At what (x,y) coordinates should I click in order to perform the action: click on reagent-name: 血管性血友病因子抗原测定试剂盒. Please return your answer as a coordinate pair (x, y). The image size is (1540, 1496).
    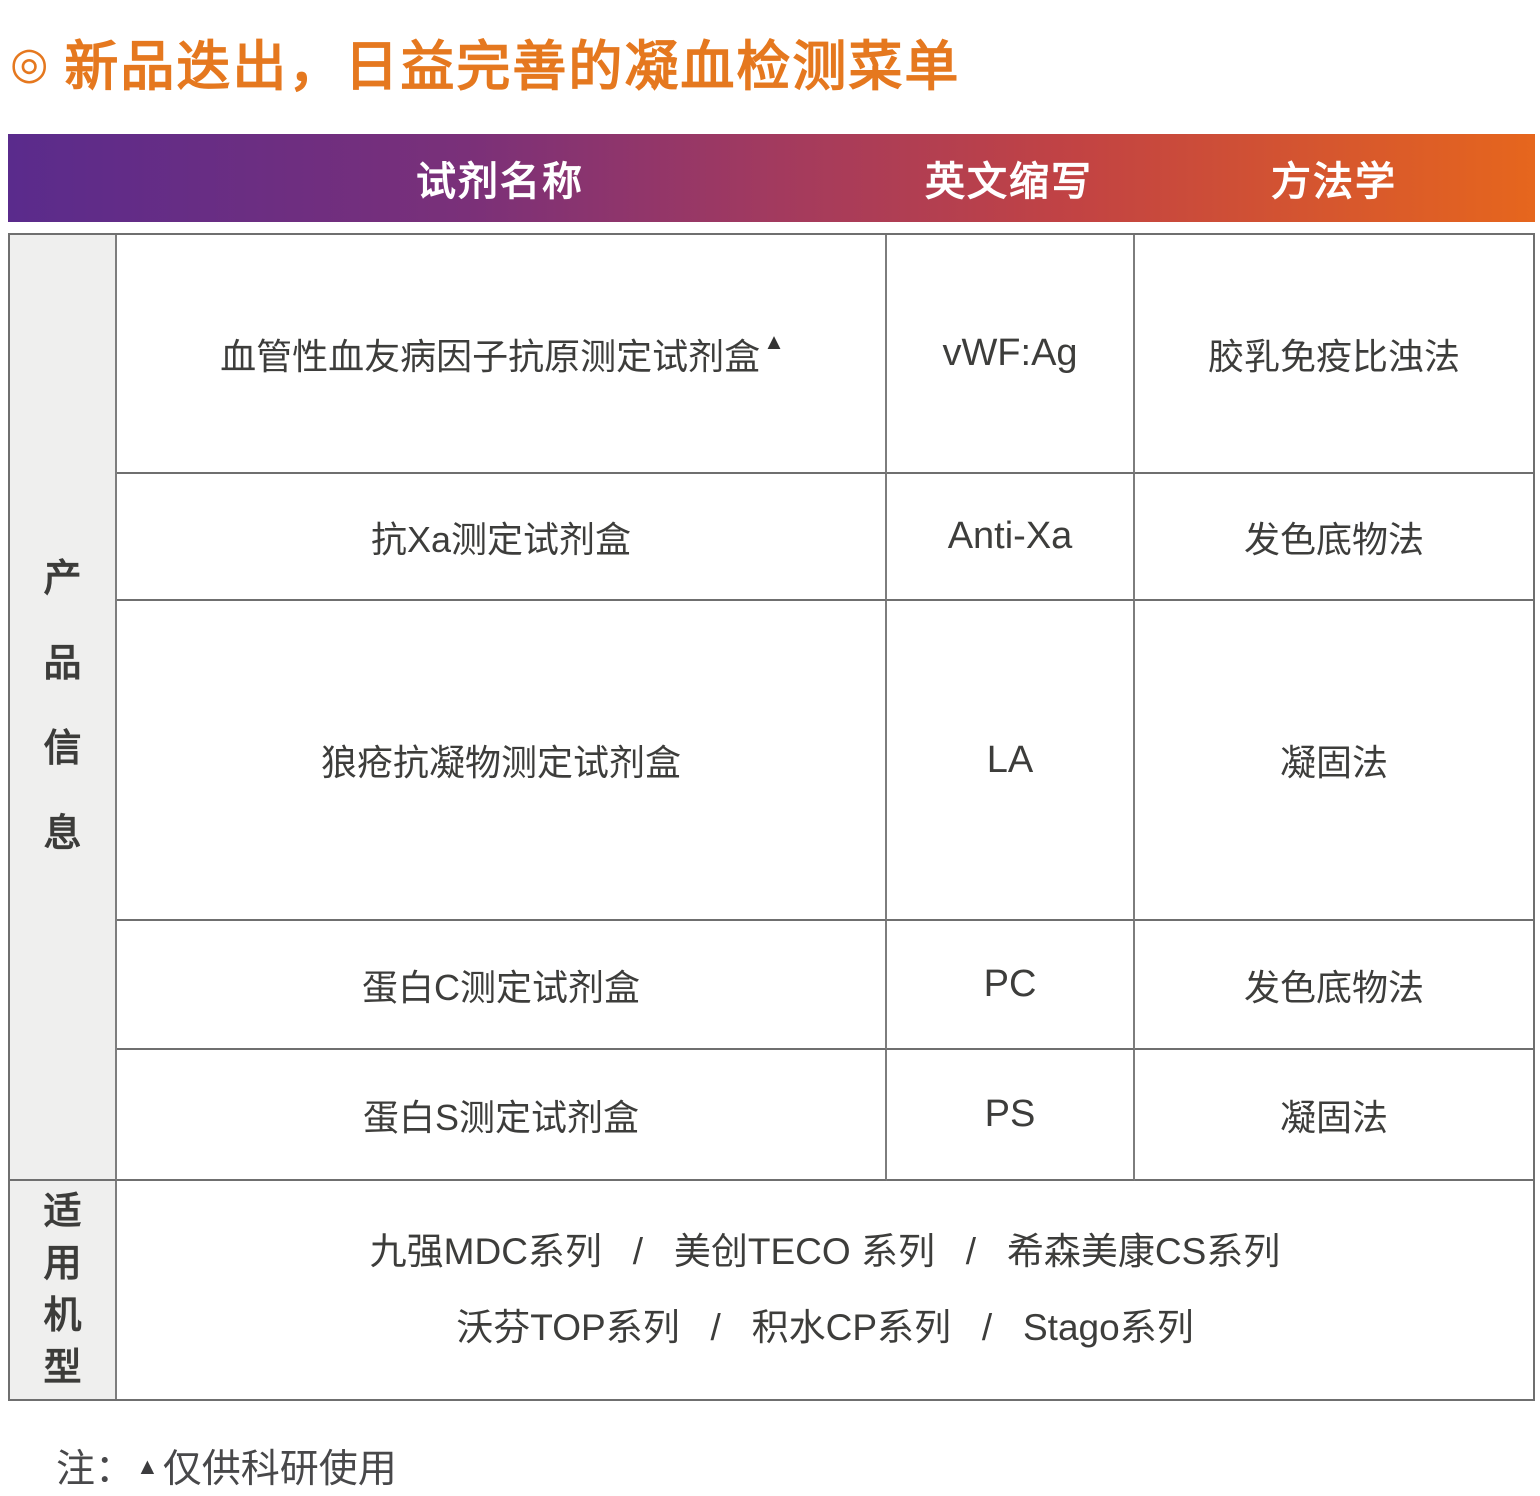
    Looking at the image, I should click on (490, 356).